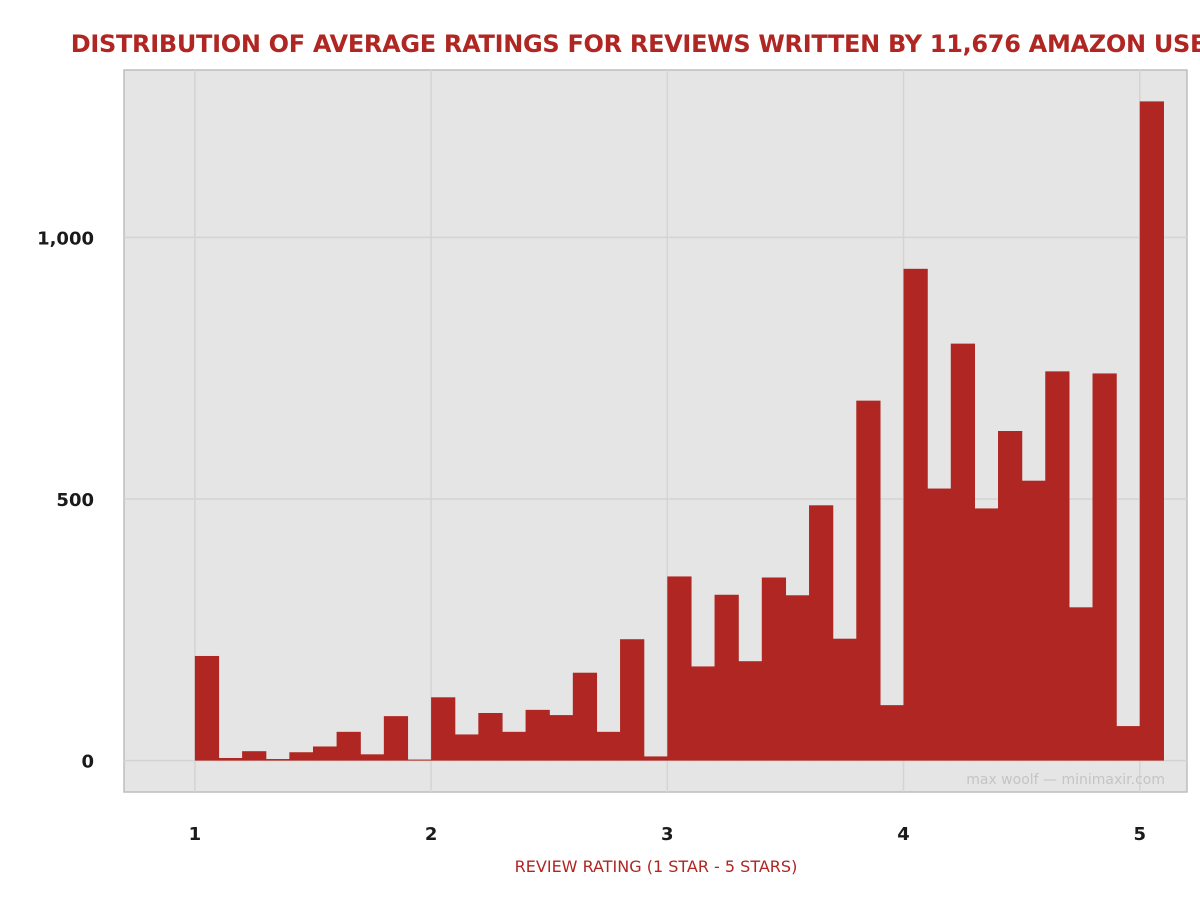 The image size is (1200, 900). I want to click on x-tick-label: 3, so click(667, 834).